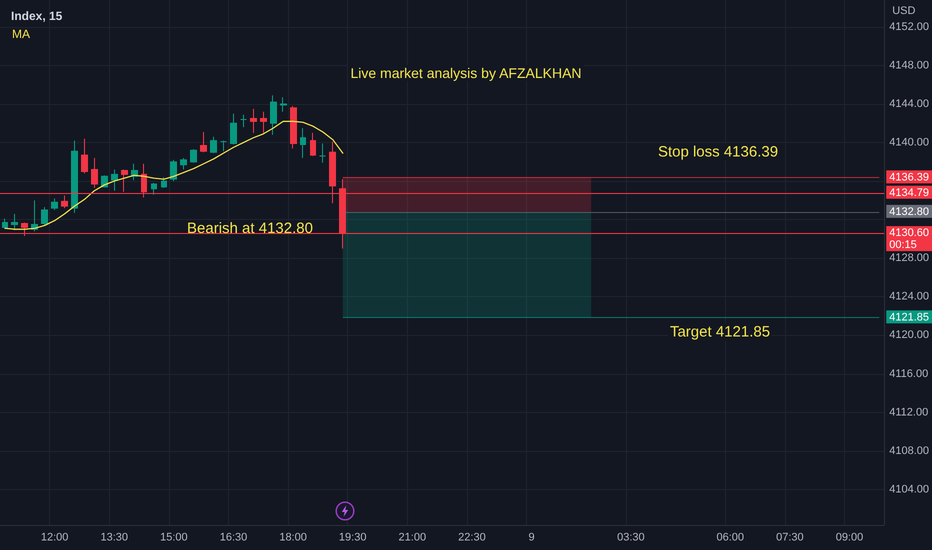 Image resolution: width=932 pixels, height=550 pixels. Describe the element at coordinates (21, 34) in the screenshot. I see `text: MA` at that location.